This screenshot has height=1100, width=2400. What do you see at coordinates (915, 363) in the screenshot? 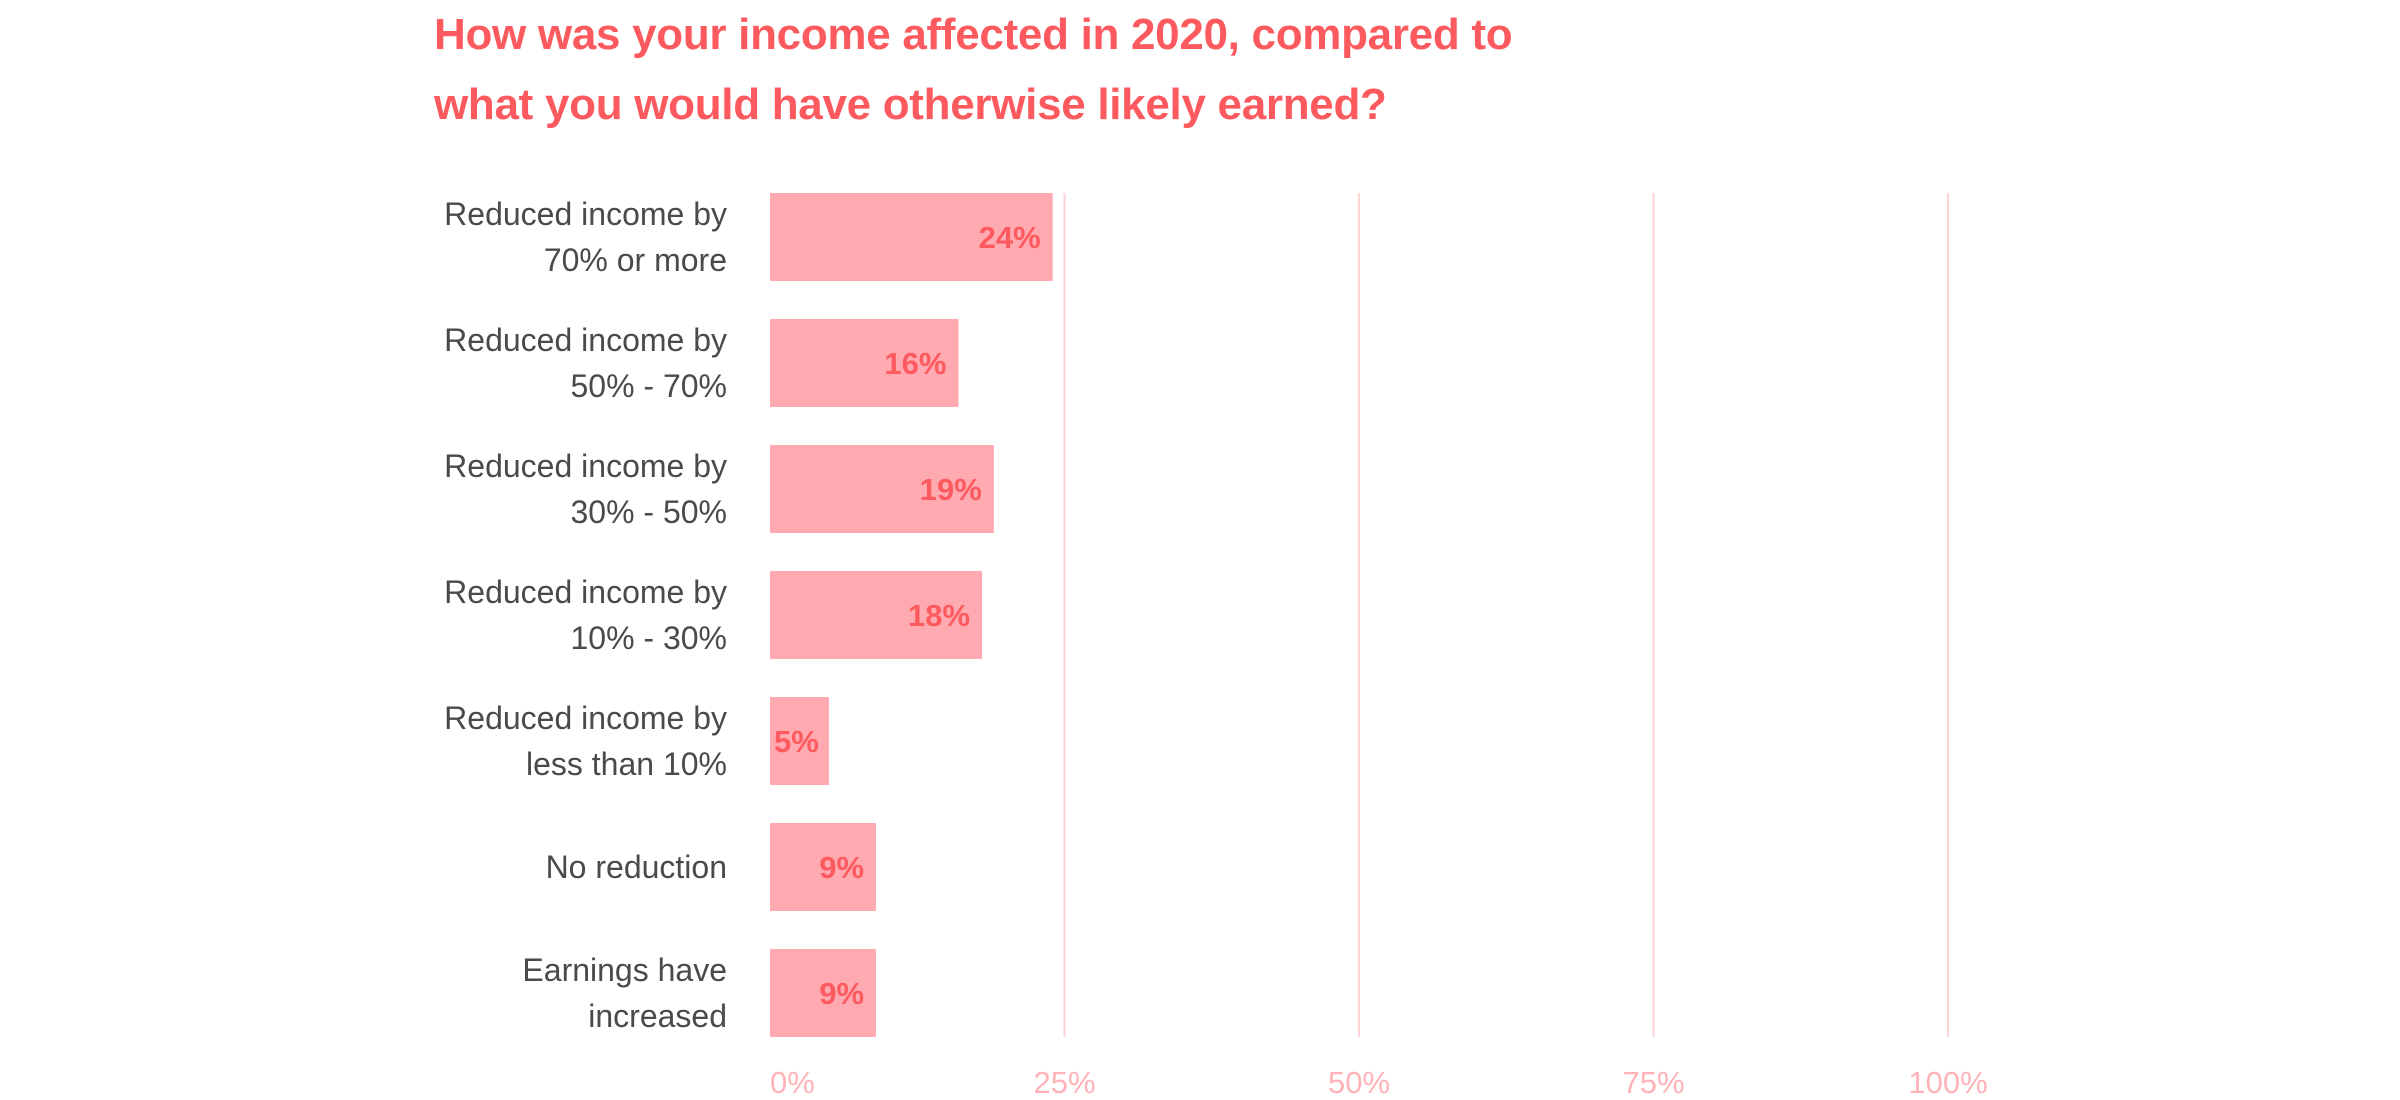
I see `value-label-1: 16%` at bounding box center [915, 363].